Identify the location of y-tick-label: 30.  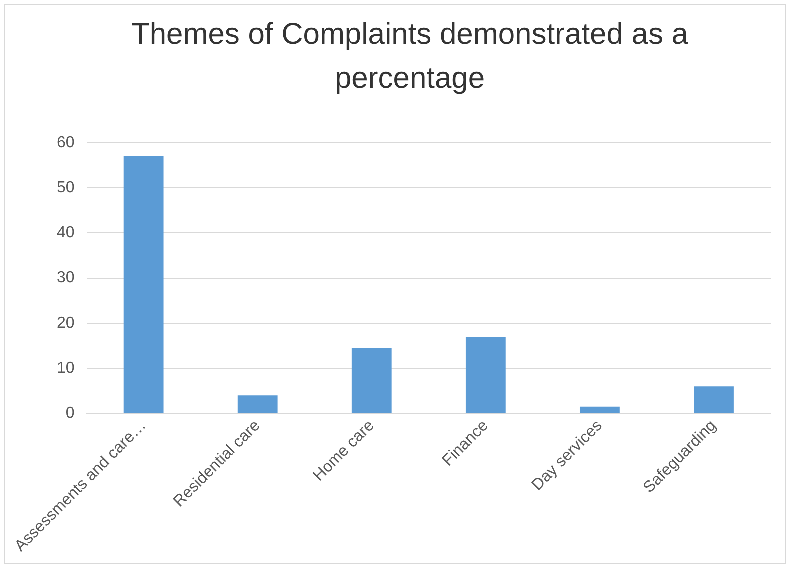
(66, 278).